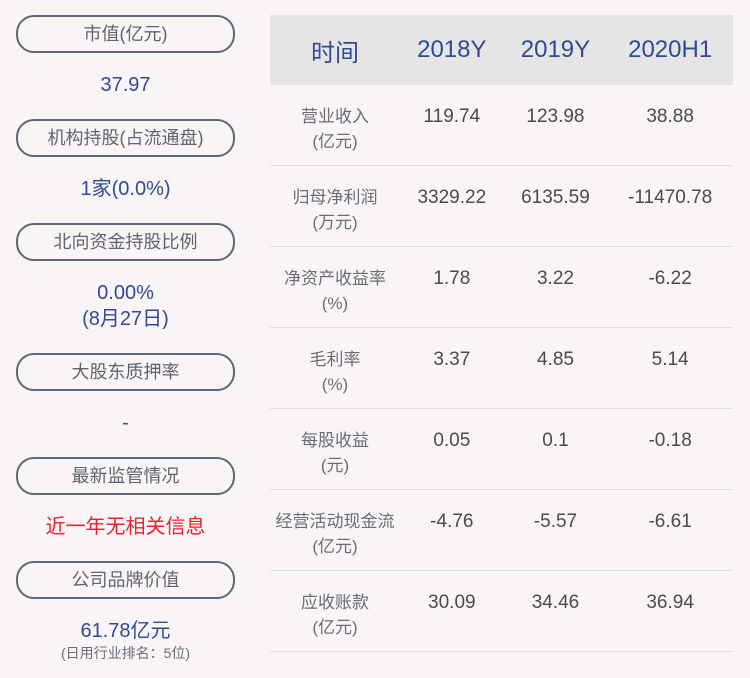 The height and width of the screenshot is (678, 750). What do you see at coordinates (452, 530) in the screenshot?
I see `row-value: -4.76` at bounding box center [452, 530].